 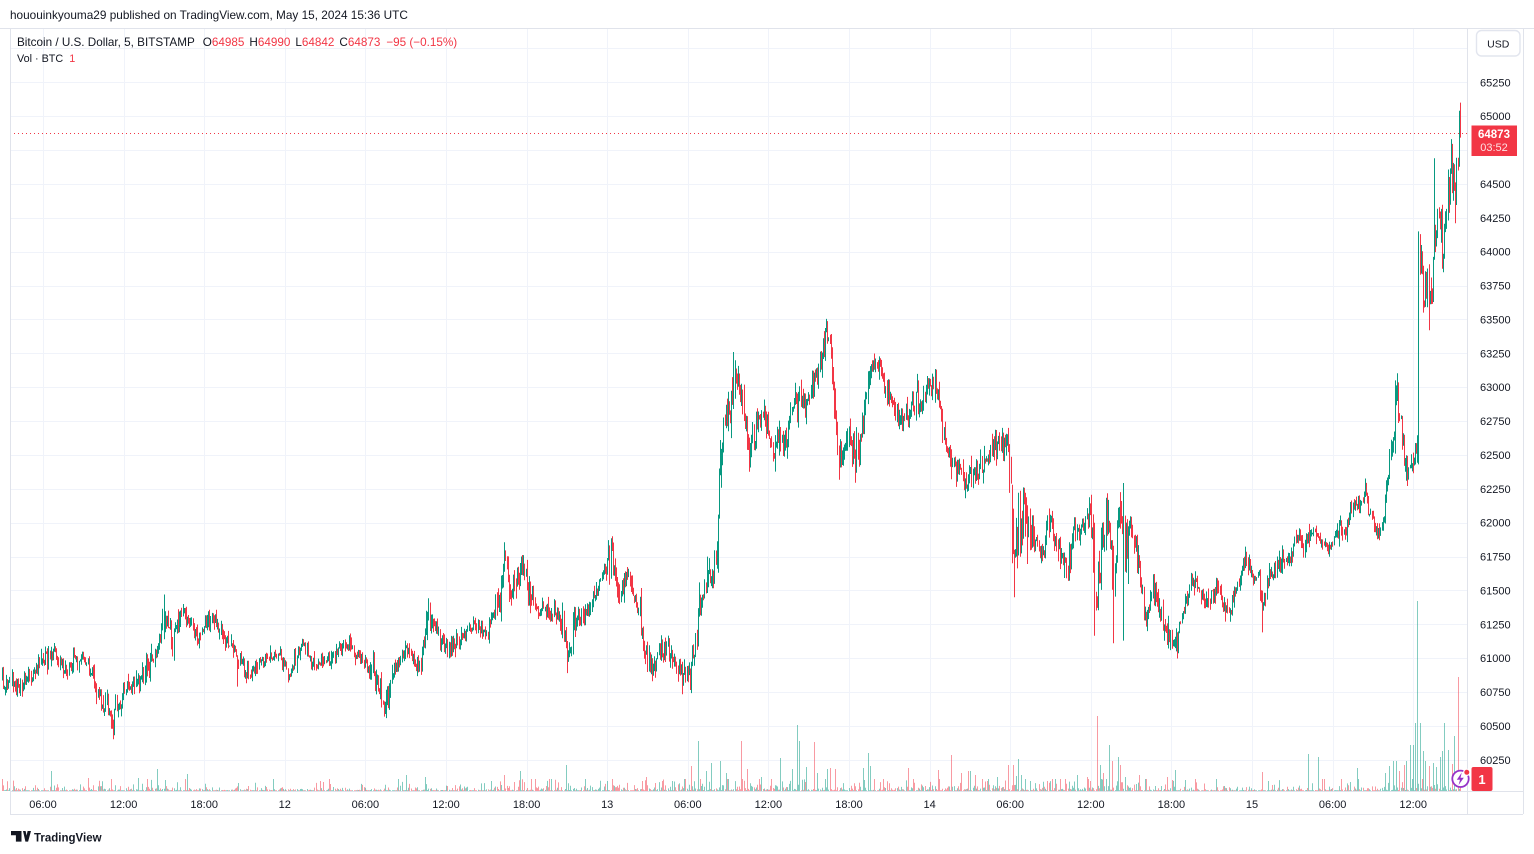 What do you see at coordinates (1495, 524) in the screenshot?
I see `svg-text: 62000` at bounding box center [1495, 524].